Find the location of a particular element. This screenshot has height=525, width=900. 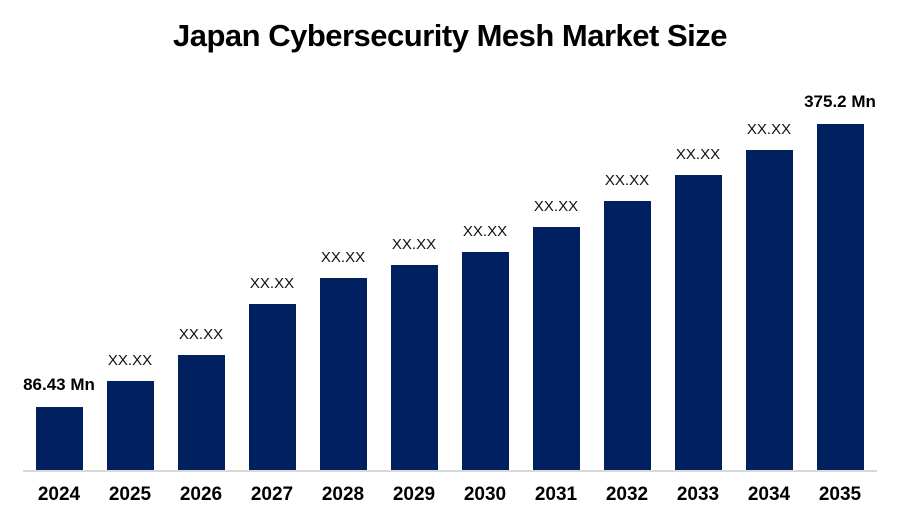

bar-column: 86.43 Mn is located at coordinates (59, 422).